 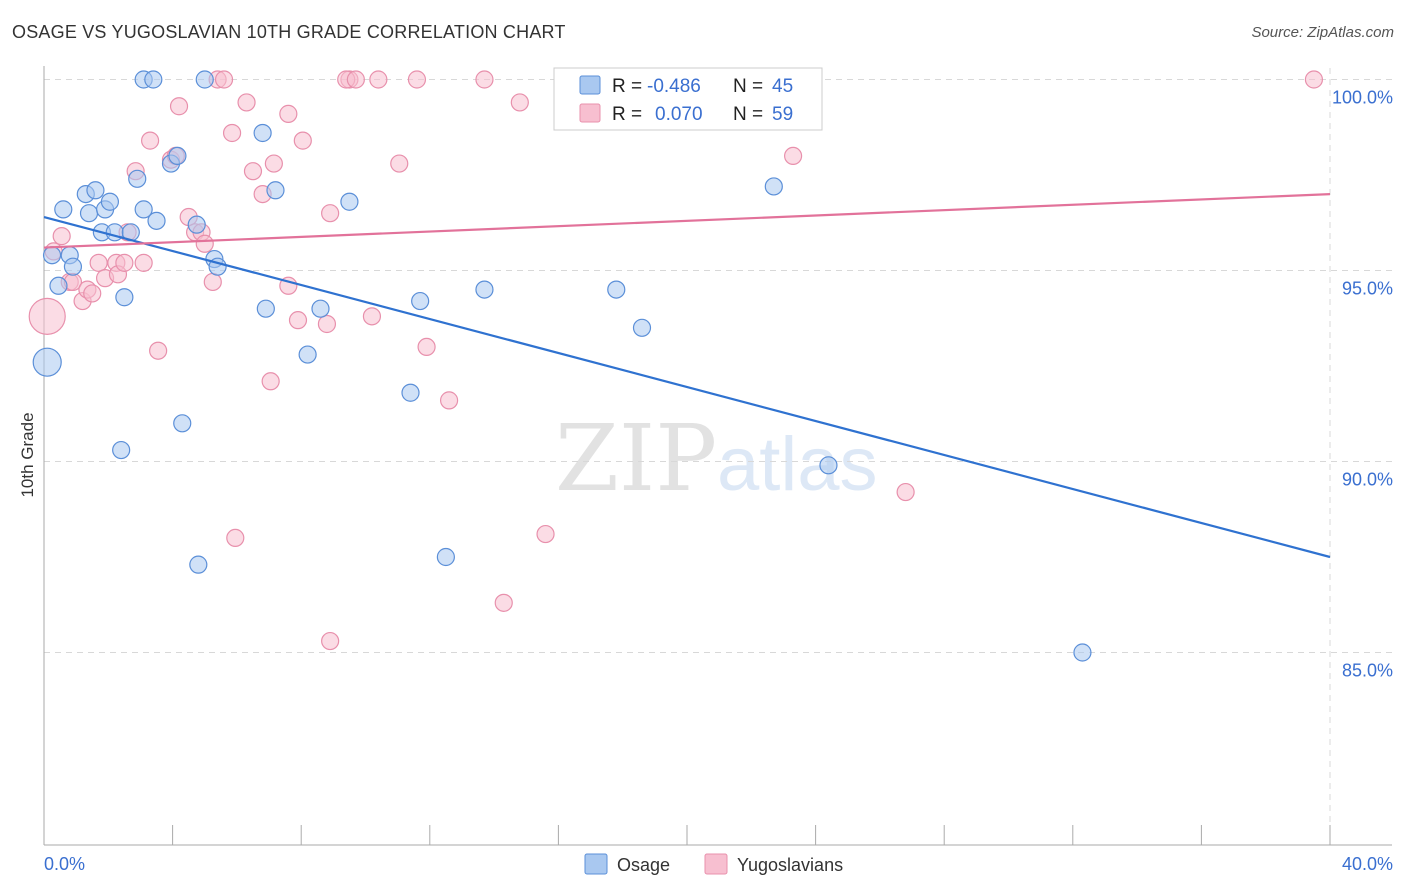 What do you see at coordinates (688, 99) in the screenshot?
I see `stats-box: R = -0.486 N = 45 R = 0.070 N = 59` at bounding box center [688, 99].